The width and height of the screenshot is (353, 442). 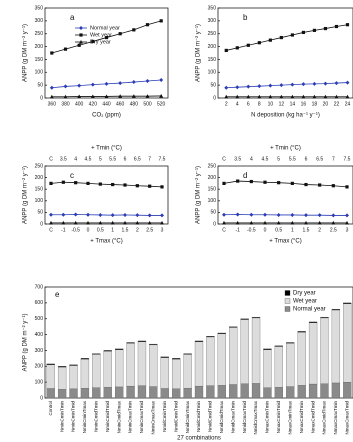 I want to click on x-tick-label: 14, so click(x=293, y=104).